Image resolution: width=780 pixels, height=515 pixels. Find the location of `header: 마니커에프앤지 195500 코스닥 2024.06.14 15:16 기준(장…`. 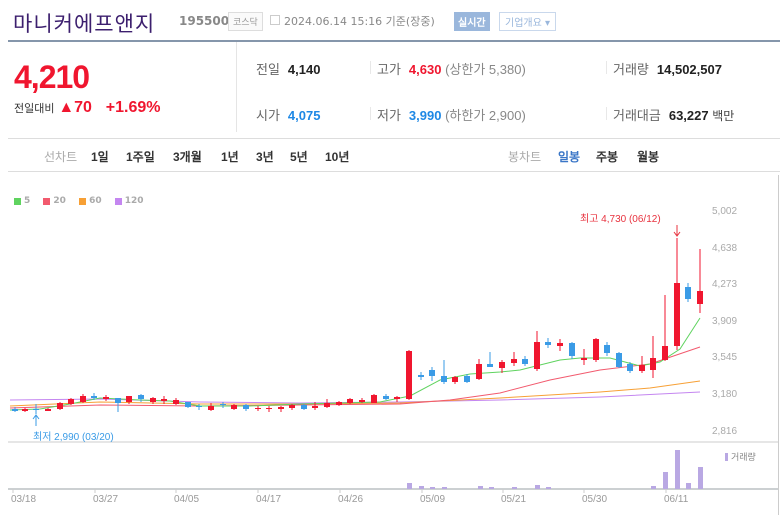

header: 마니커에프앤지 195500 코스닥 2024.06.14 15:16 기준(장… is located at coordinates (390, 20).